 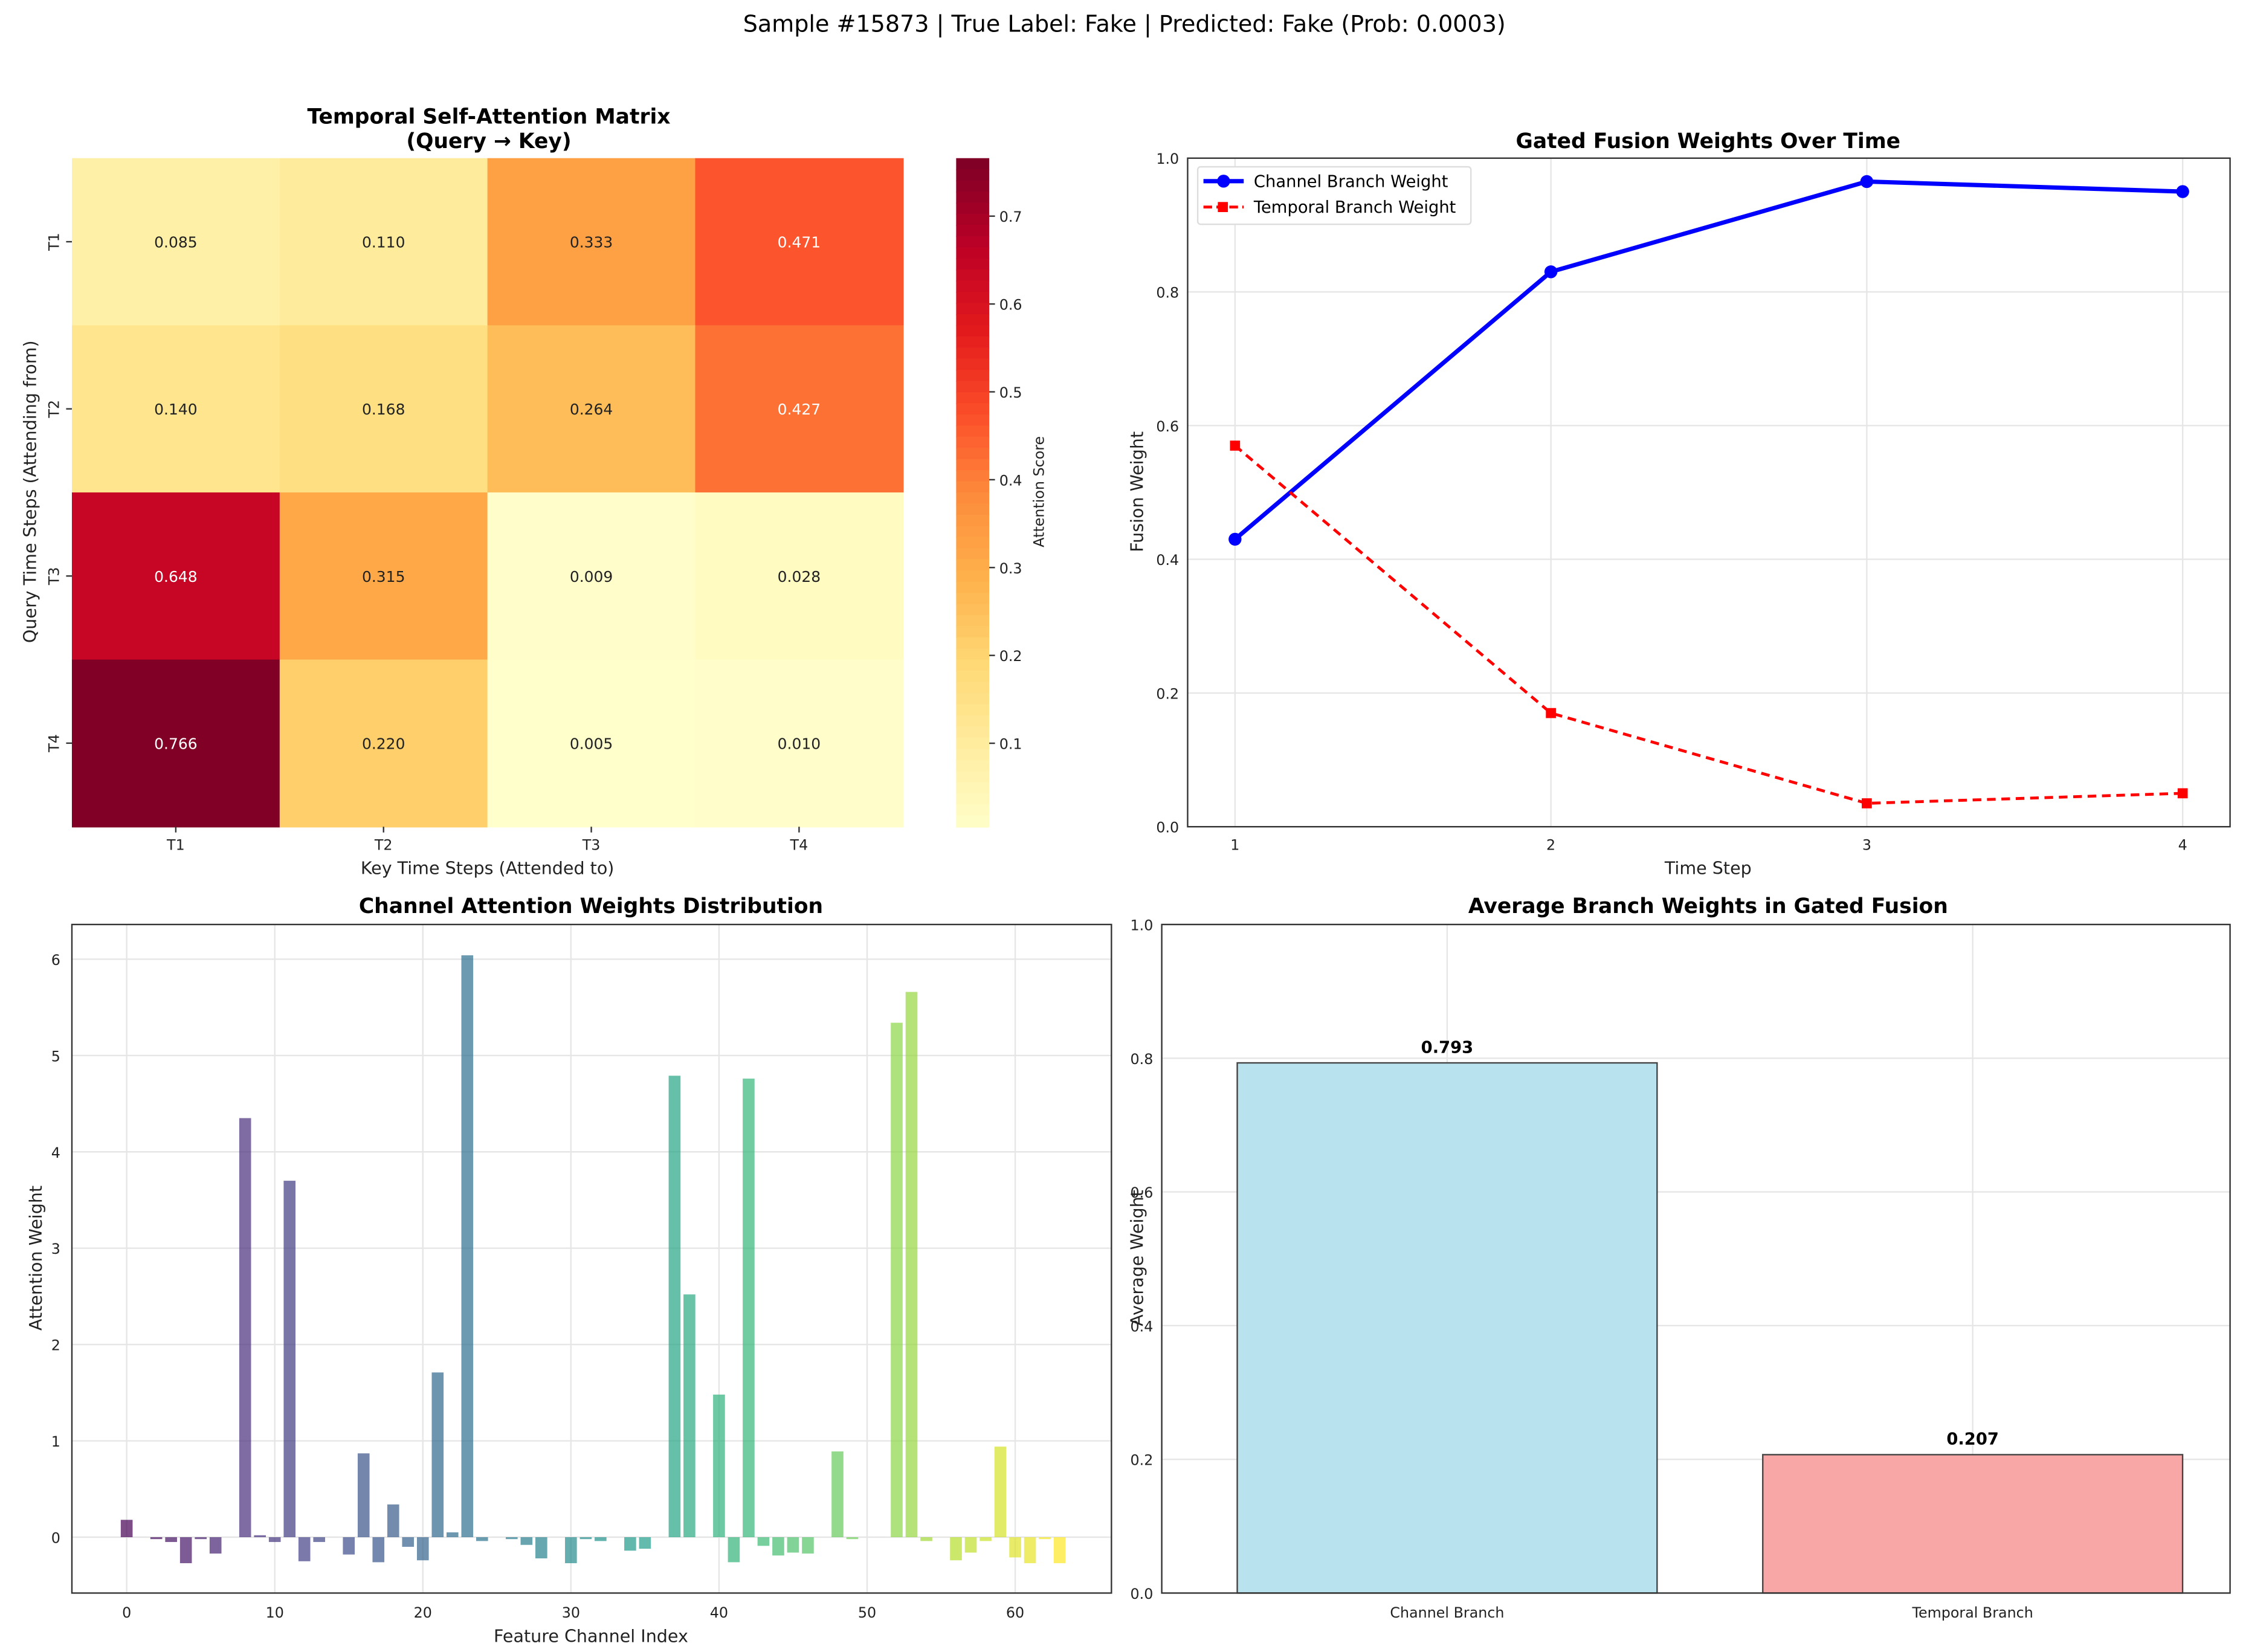 What do you see at coordinates (1010, 216) in the screenshot?
I see `colorbar-tick: 0.7` at bounding box center [1010, 216].